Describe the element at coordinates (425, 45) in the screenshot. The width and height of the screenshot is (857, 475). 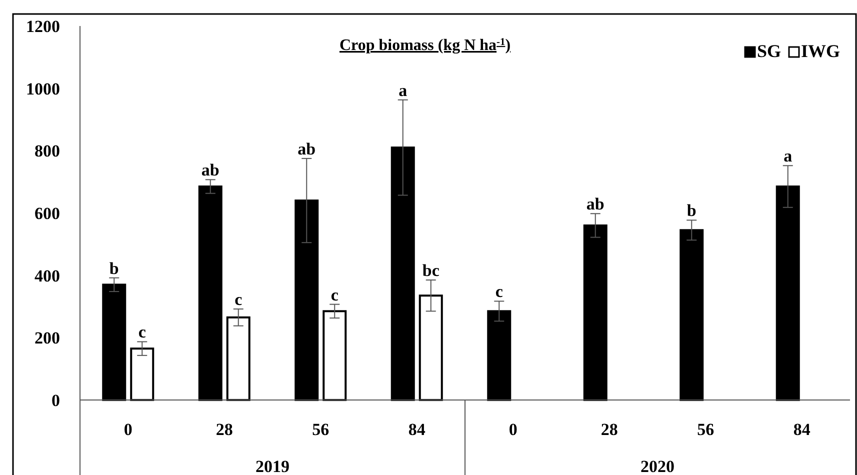
I see `text: Crop biomass (kg N ha$^{-1}$)` at that location.